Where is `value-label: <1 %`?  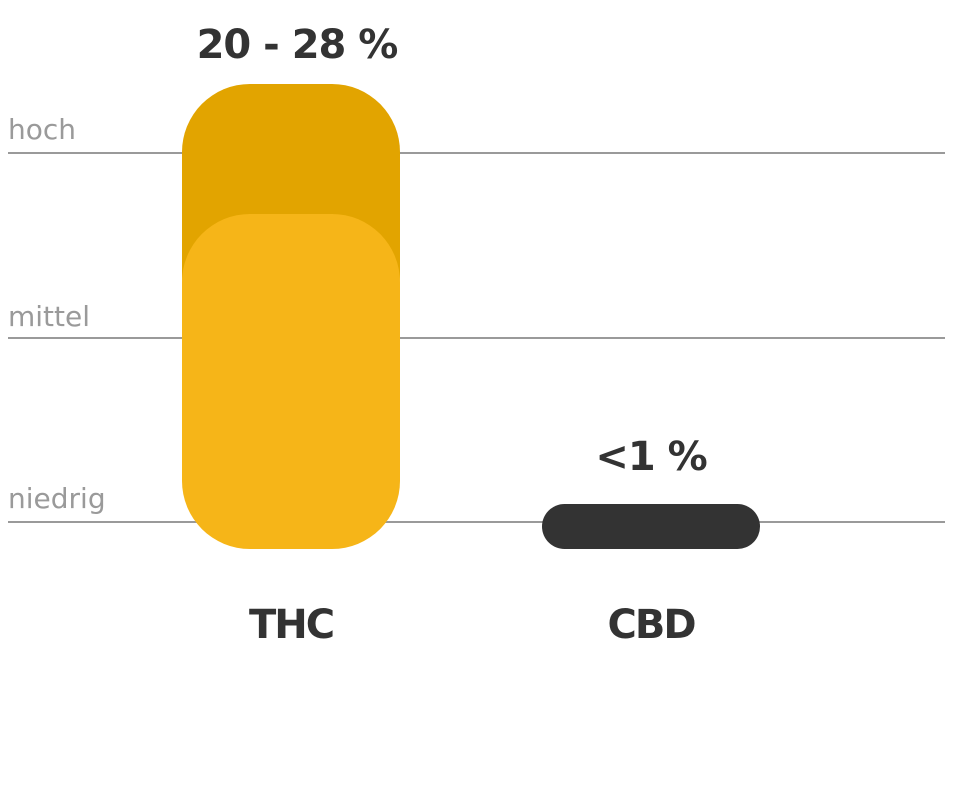 value-label: <1 % is located at coordinates (650, 457).